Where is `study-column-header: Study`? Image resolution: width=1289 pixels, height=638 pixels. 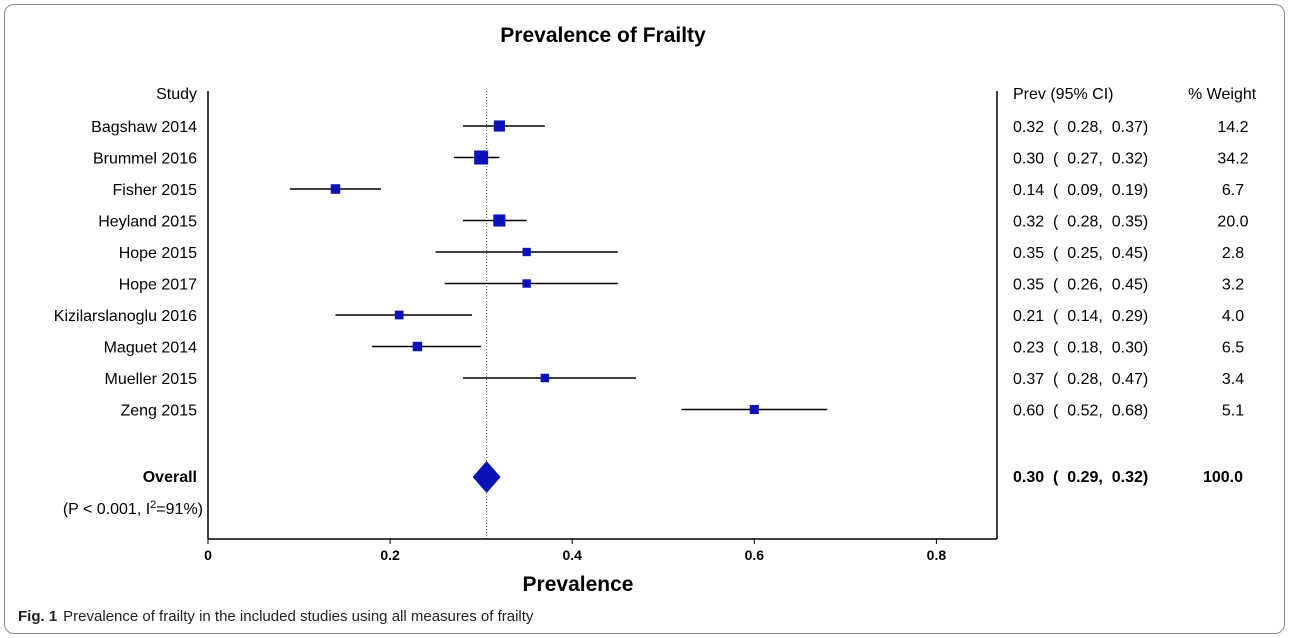 study-column-header: Study is located at coordinates (176, 94).